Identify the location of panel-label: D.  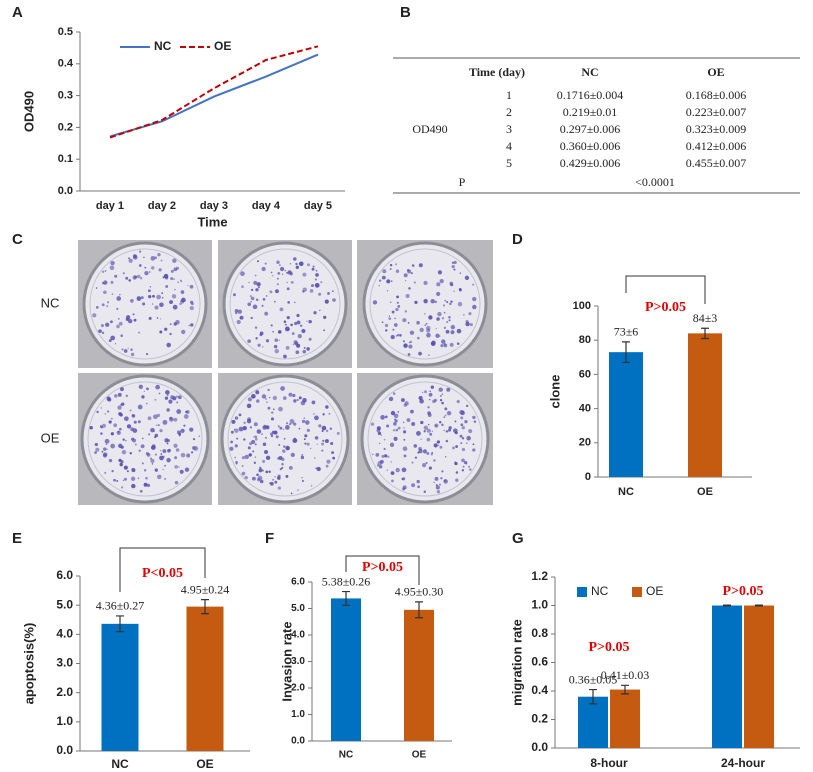
(517, 239).